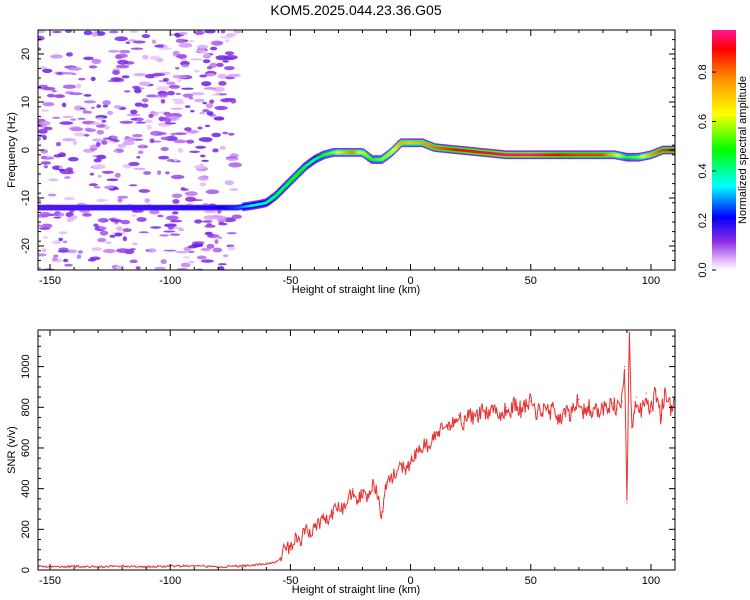 The width and height of the screenshot is (750, 600). Describe the element at coordinates (356, 590) in the screenshot. I see `snr-xlabel: Height of straight line (km)` at that location.